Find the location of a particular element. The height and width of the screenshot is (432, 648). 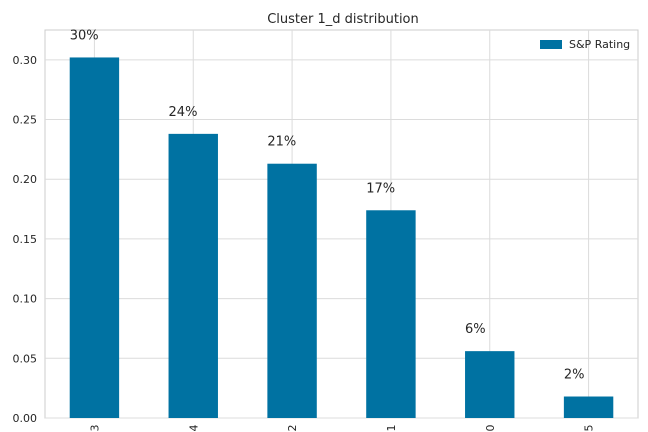

y-tick-label: 0.20 is located at coordinates (25, 179).